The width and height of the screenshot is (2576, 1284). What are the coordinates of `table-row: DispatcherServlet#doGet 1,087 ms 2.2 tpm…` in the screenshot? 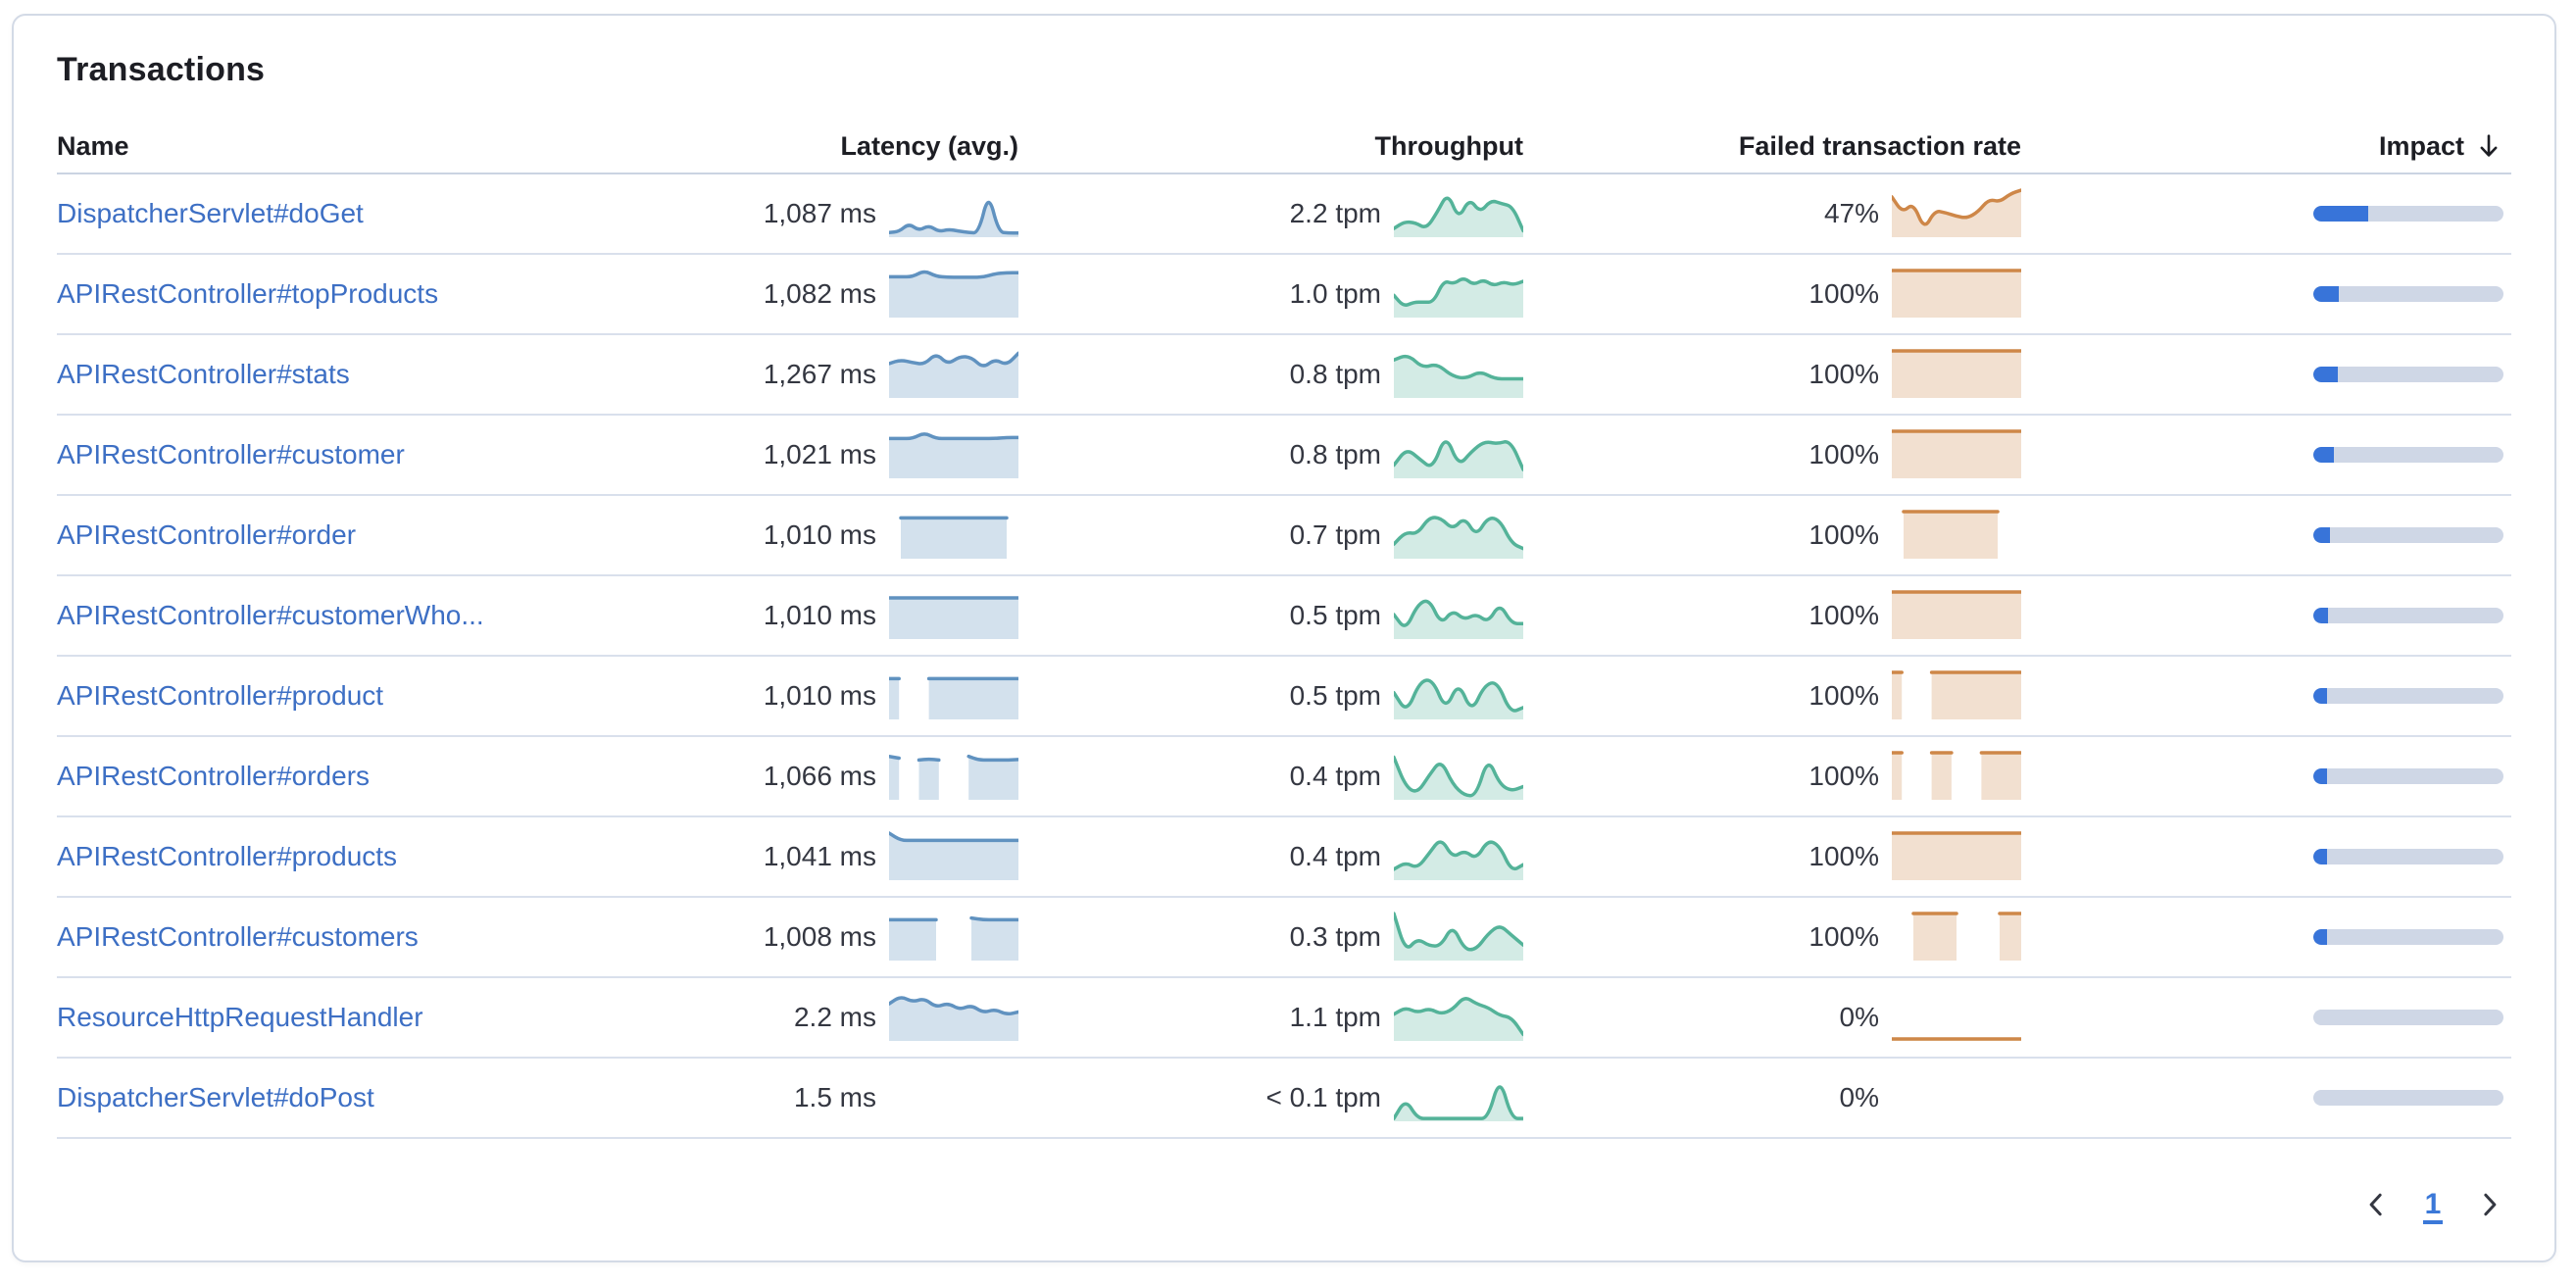 It's located at (1284, 214).